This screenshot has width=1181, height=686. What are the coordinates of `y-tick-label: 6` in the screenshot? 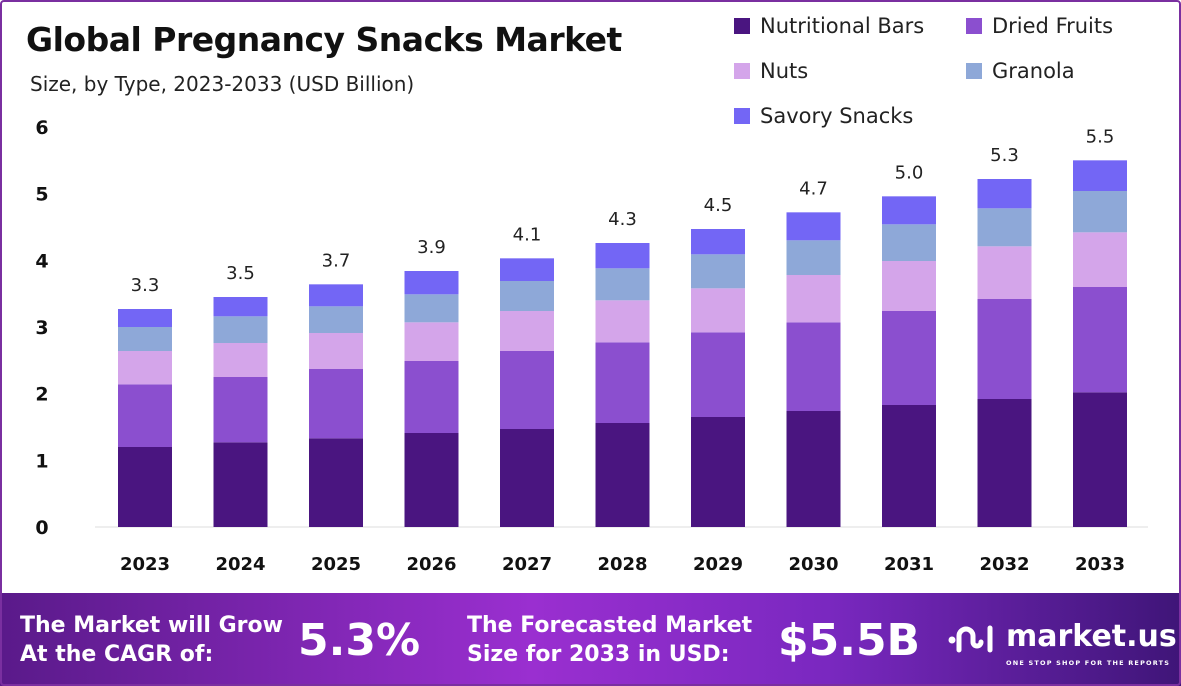 It's located at (41, 128).